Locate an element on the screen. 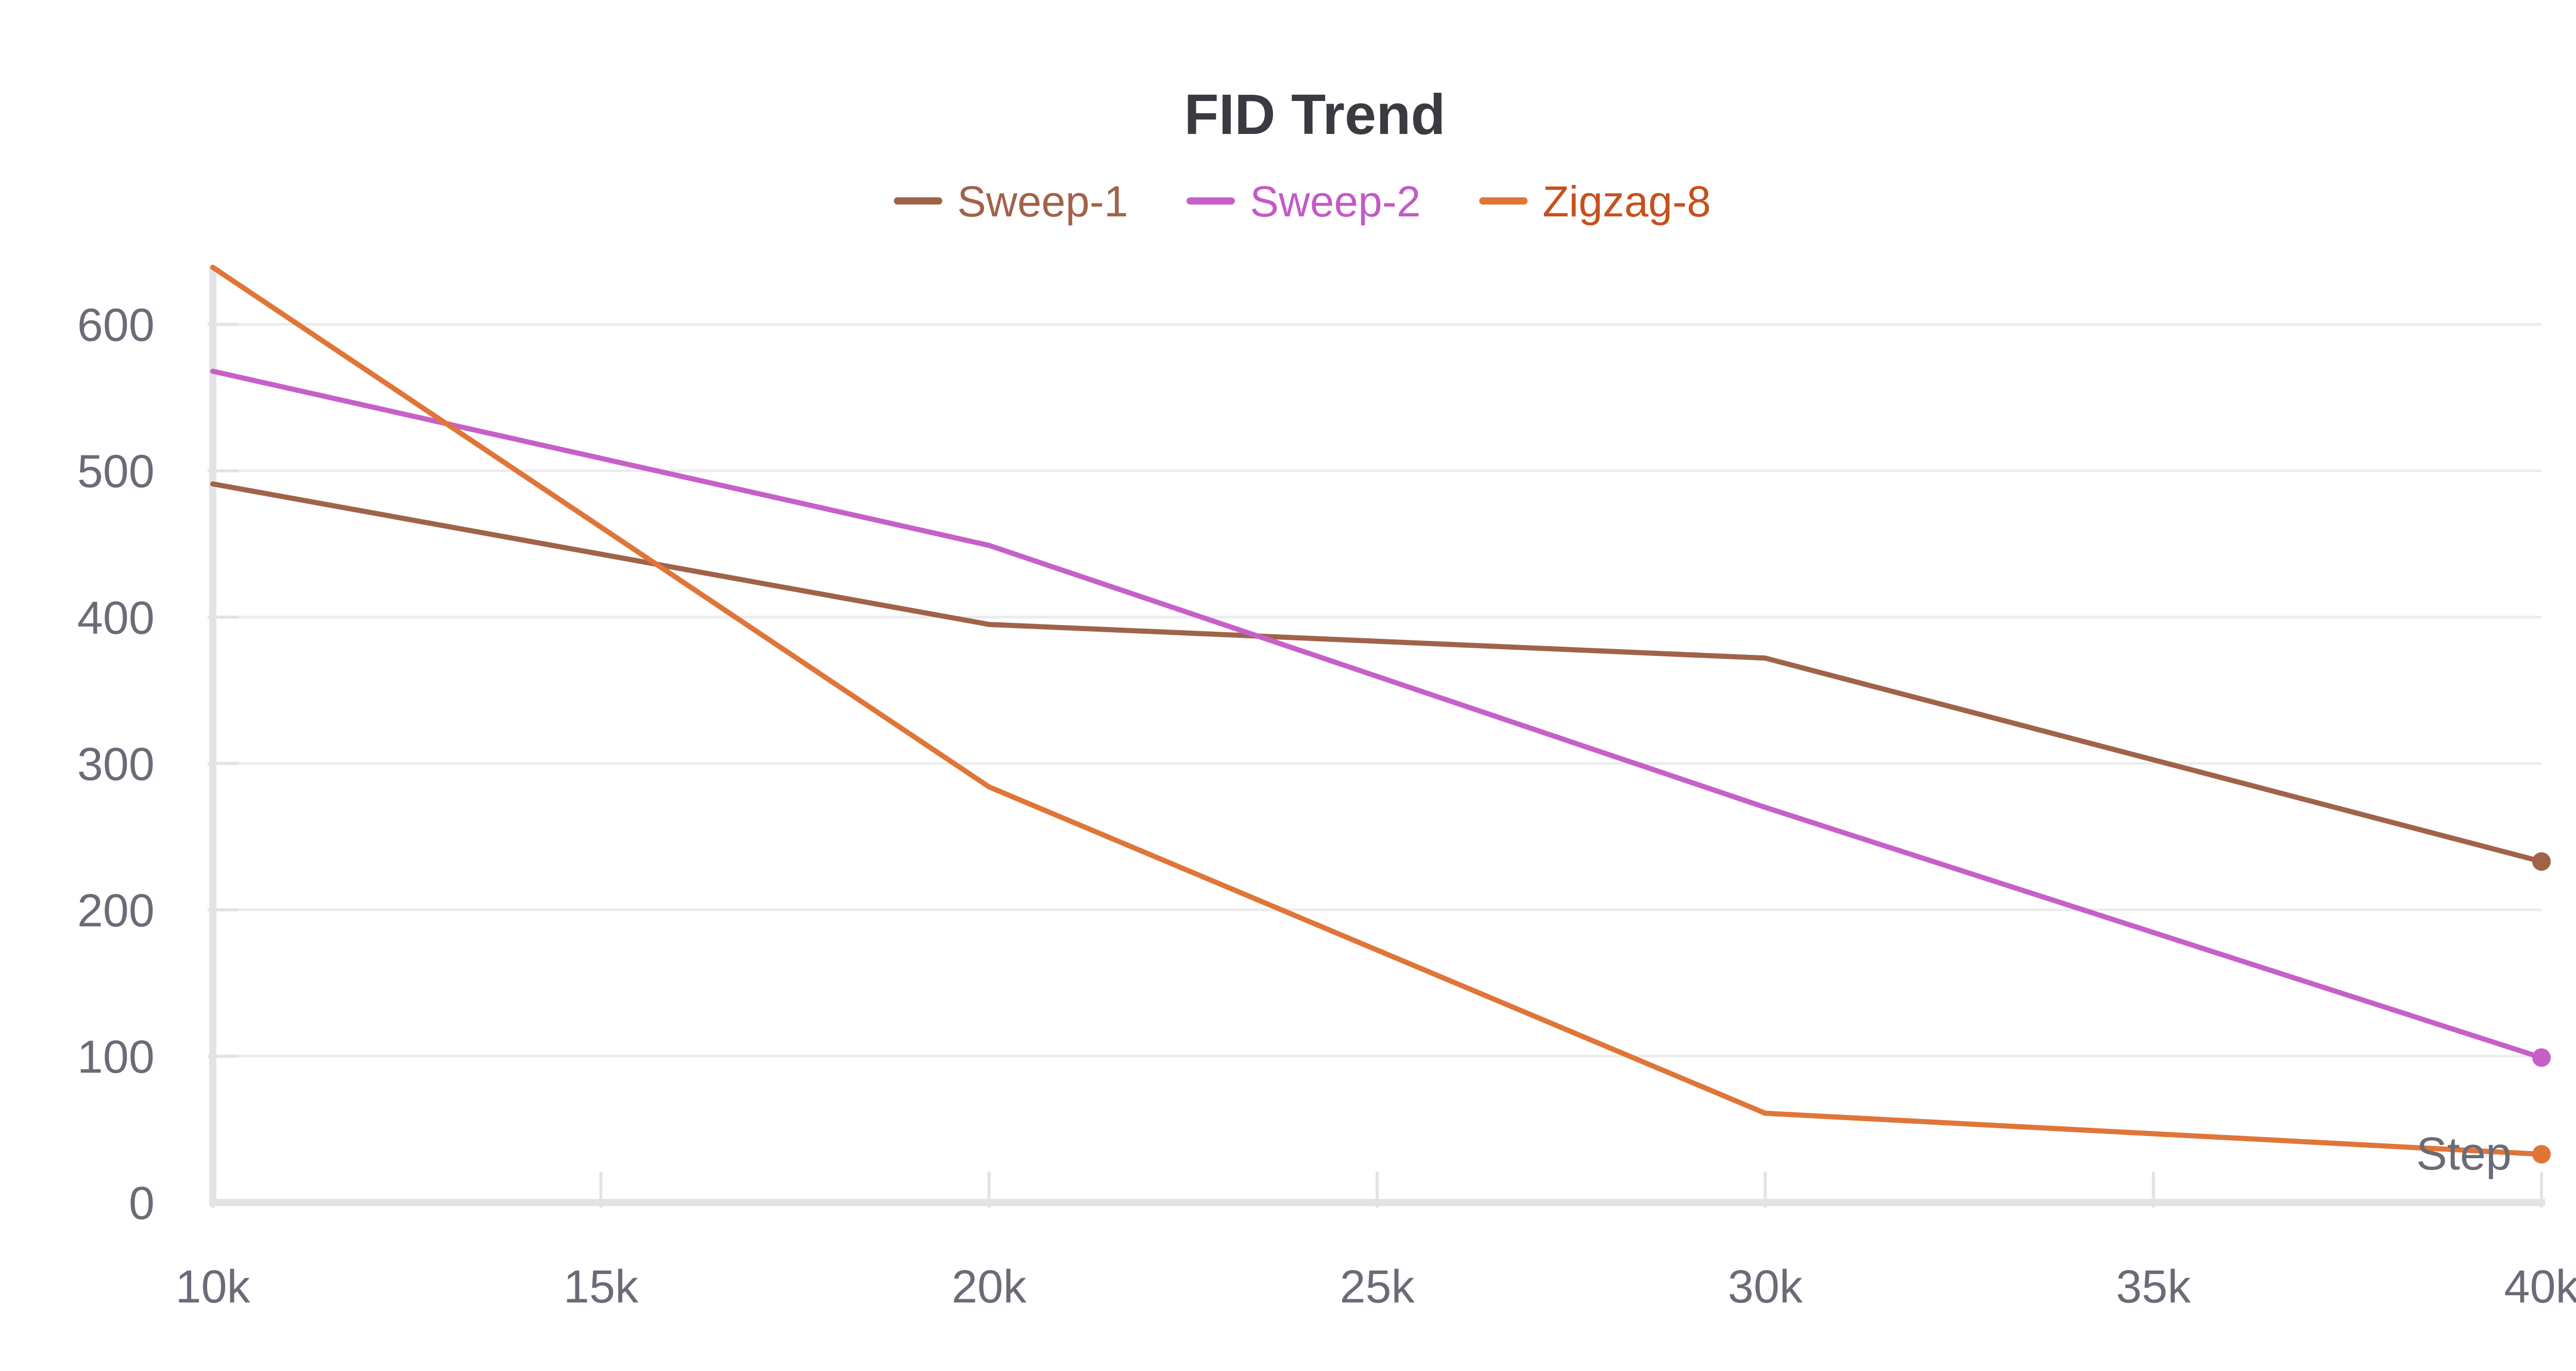 The width and height of the screenshot is (2576, 1371). legend-item-zigzag-8: Zigzag-8 is located at coordinates (1595, 202).